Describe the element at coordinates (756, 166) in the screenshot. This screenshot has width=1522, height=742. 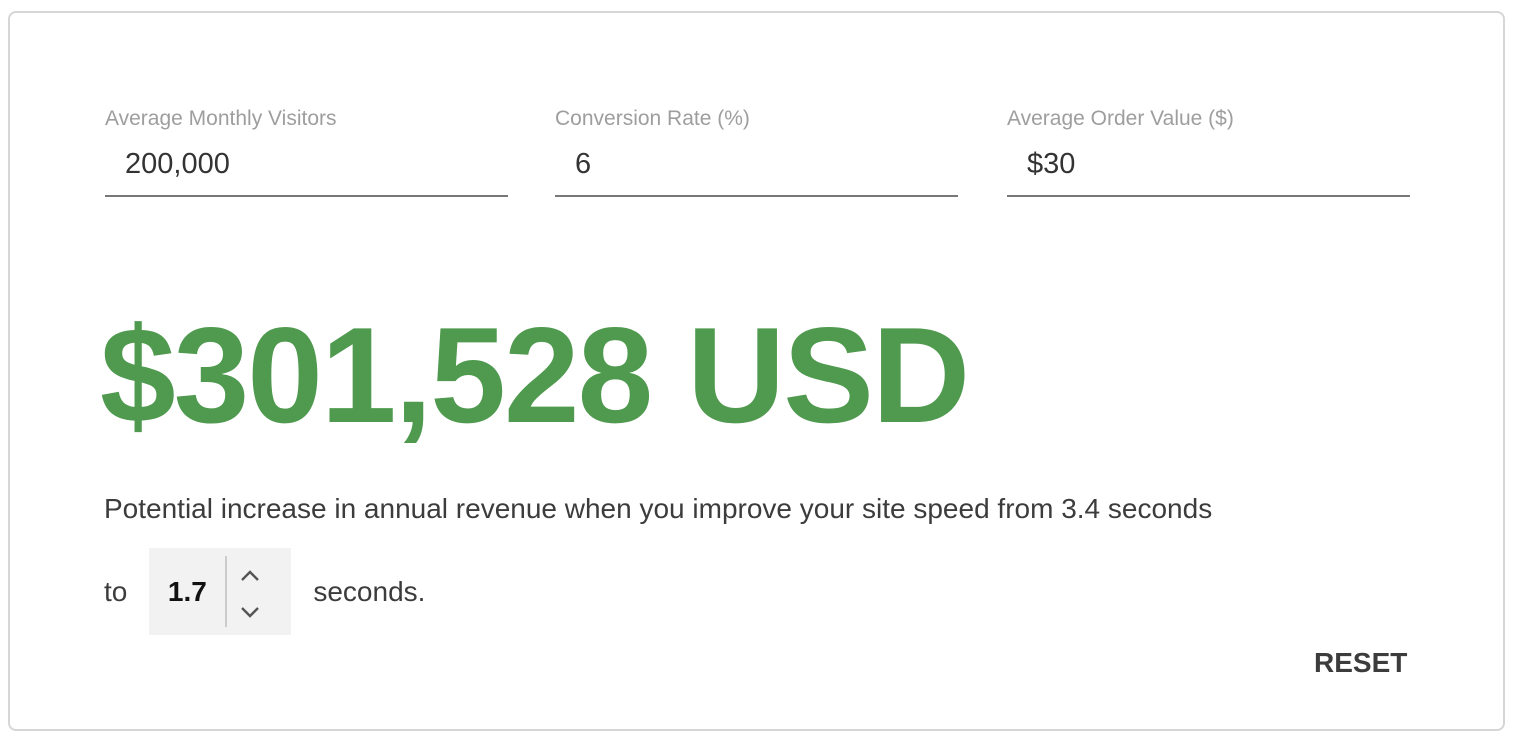
I see `conversion-rate-input` at that location.